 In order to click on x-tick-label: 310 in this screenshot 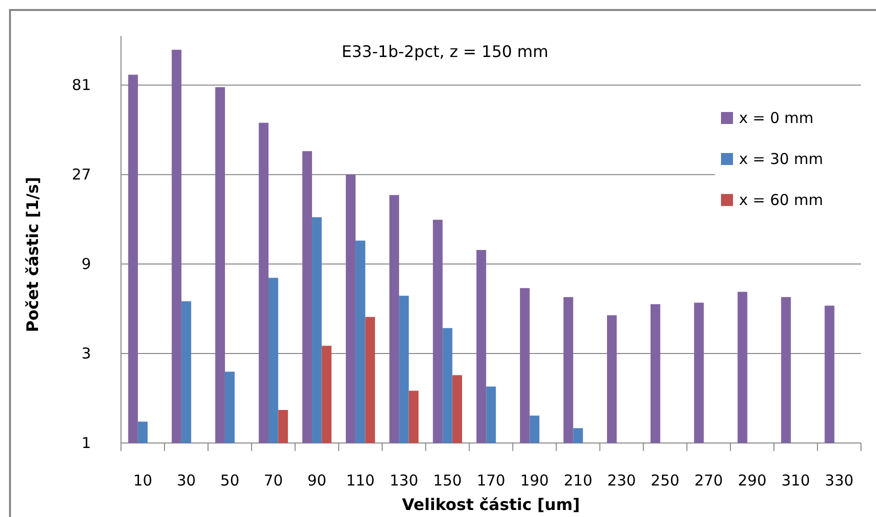, I will do `click(795, 481)`.